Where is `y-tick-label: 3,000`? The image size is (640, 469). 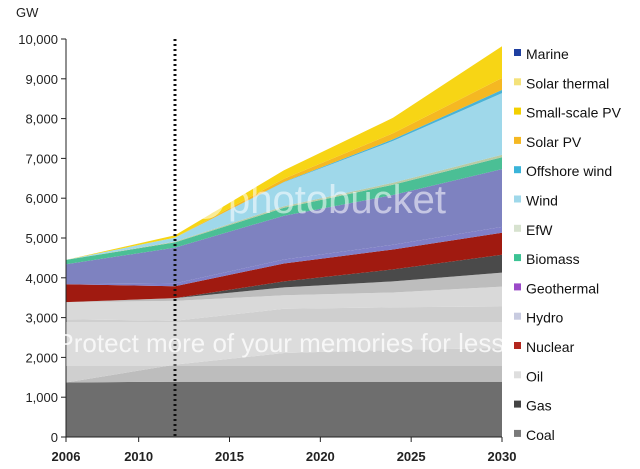 y-tick-label: 3,000 is located at coordinates (41, 318).